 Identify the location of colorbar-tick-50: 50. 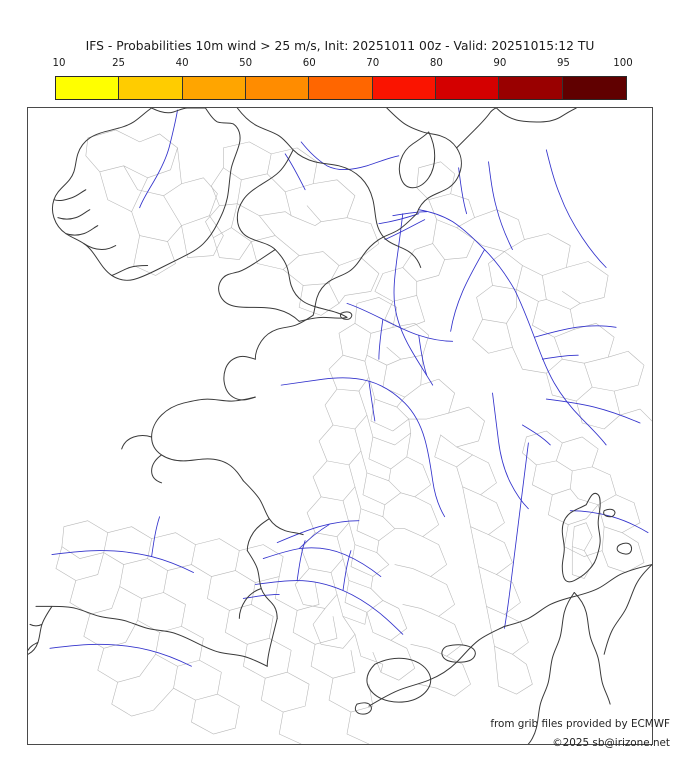
(246, 63).